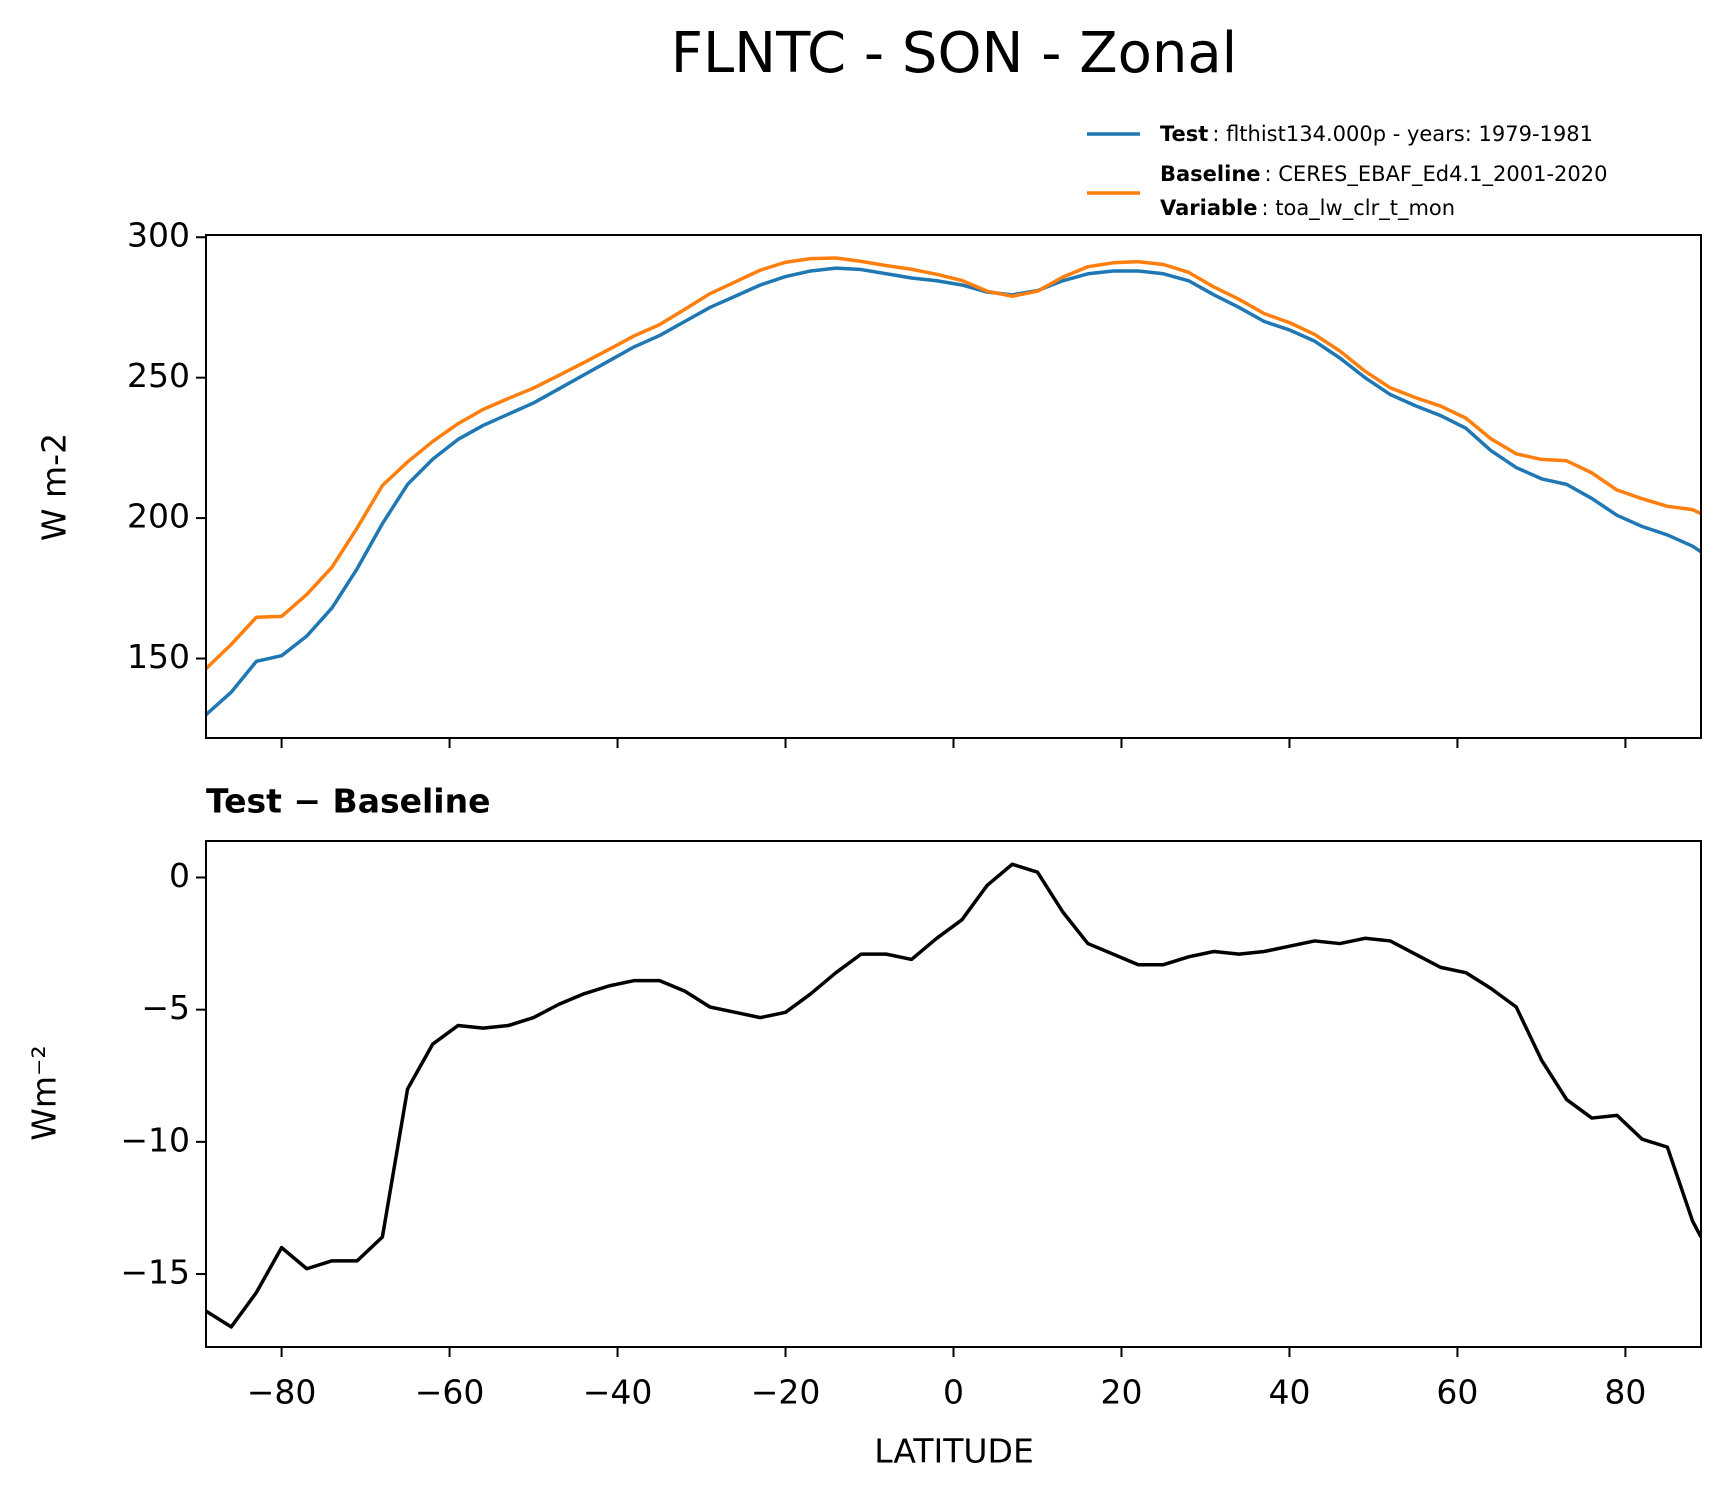 This screenshot has height=1496, width=1722. I want to click on y-tick-label: 250, so click(158, 375).